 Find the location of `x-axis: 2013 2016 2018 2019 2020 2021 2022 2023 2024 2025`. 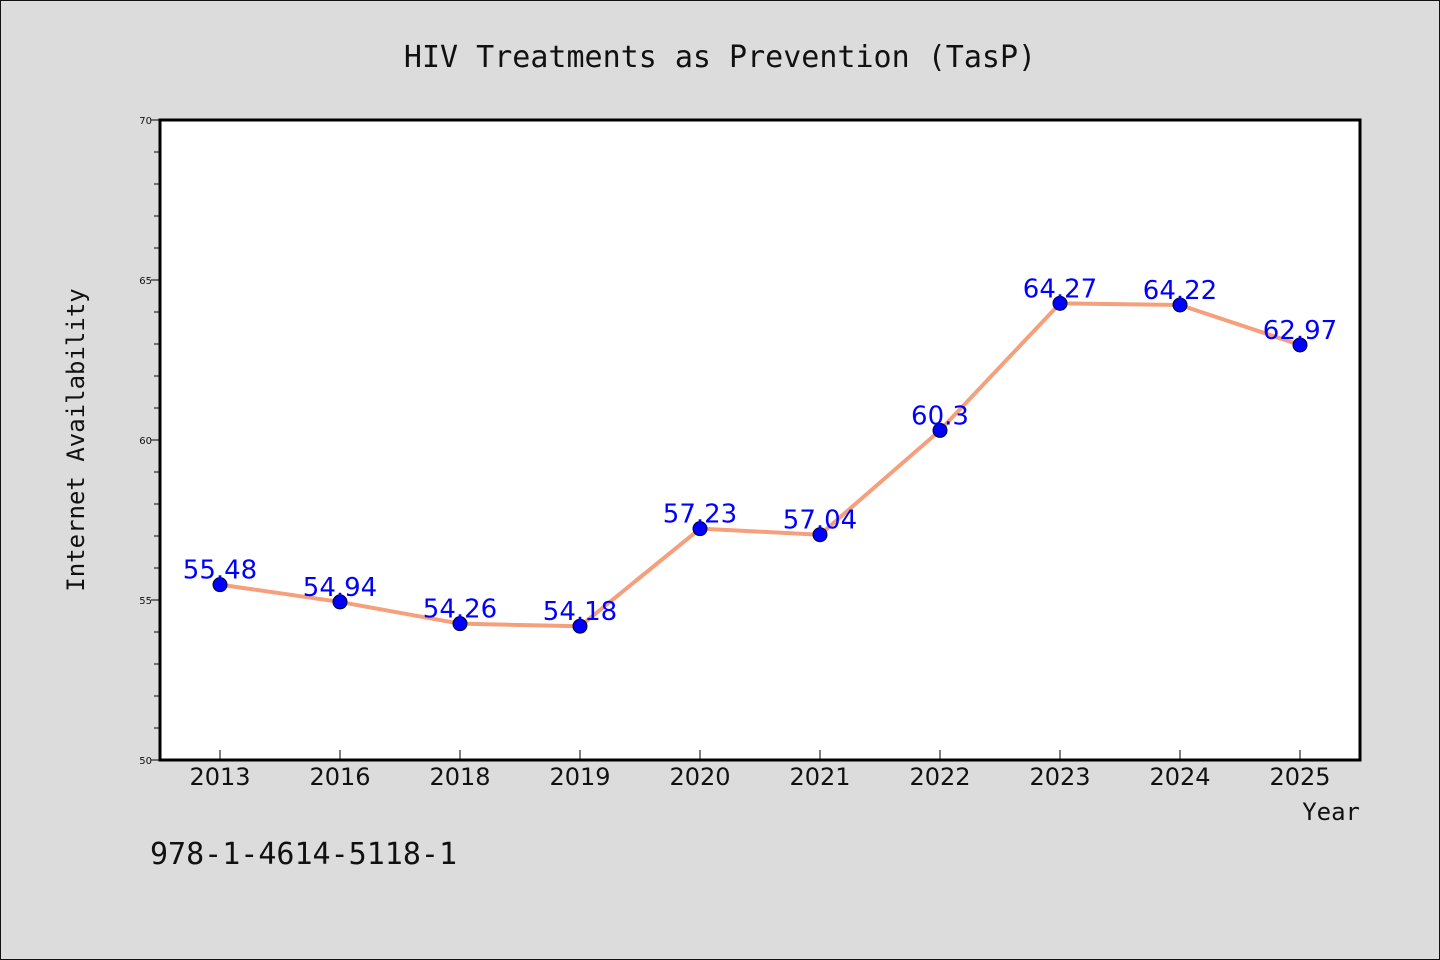

x-axis: 2013 2016 2018 2019 2020 2021 2022 2023 2024 2025 is located at coordinates (760, 770).